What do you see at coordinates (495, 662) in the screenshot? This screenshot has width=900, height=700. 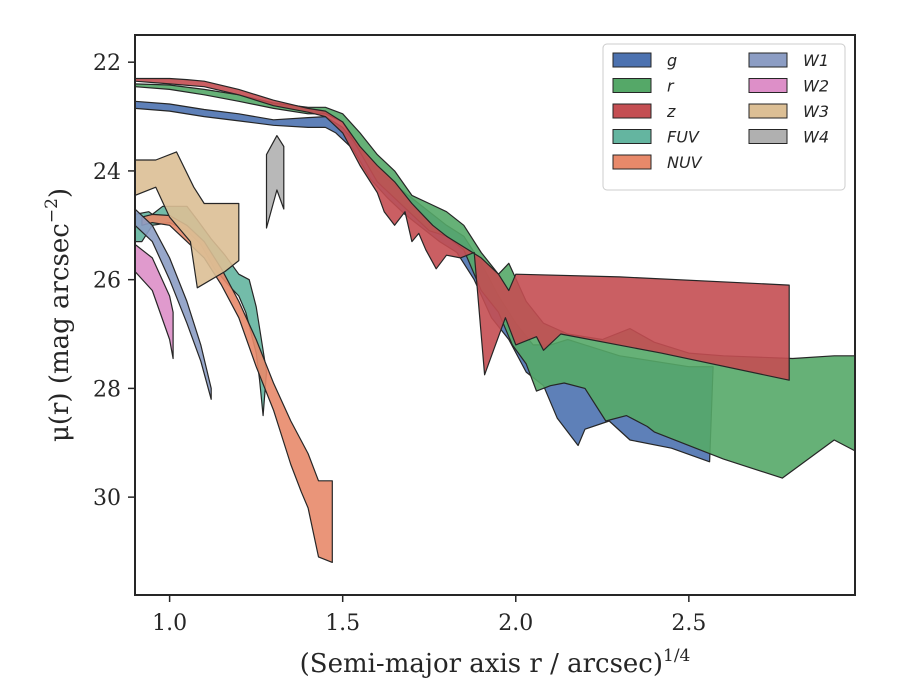 I see `x-axis-label: (Semi-major axis r / arcsec)1/4` at bounding box center [495, 662].